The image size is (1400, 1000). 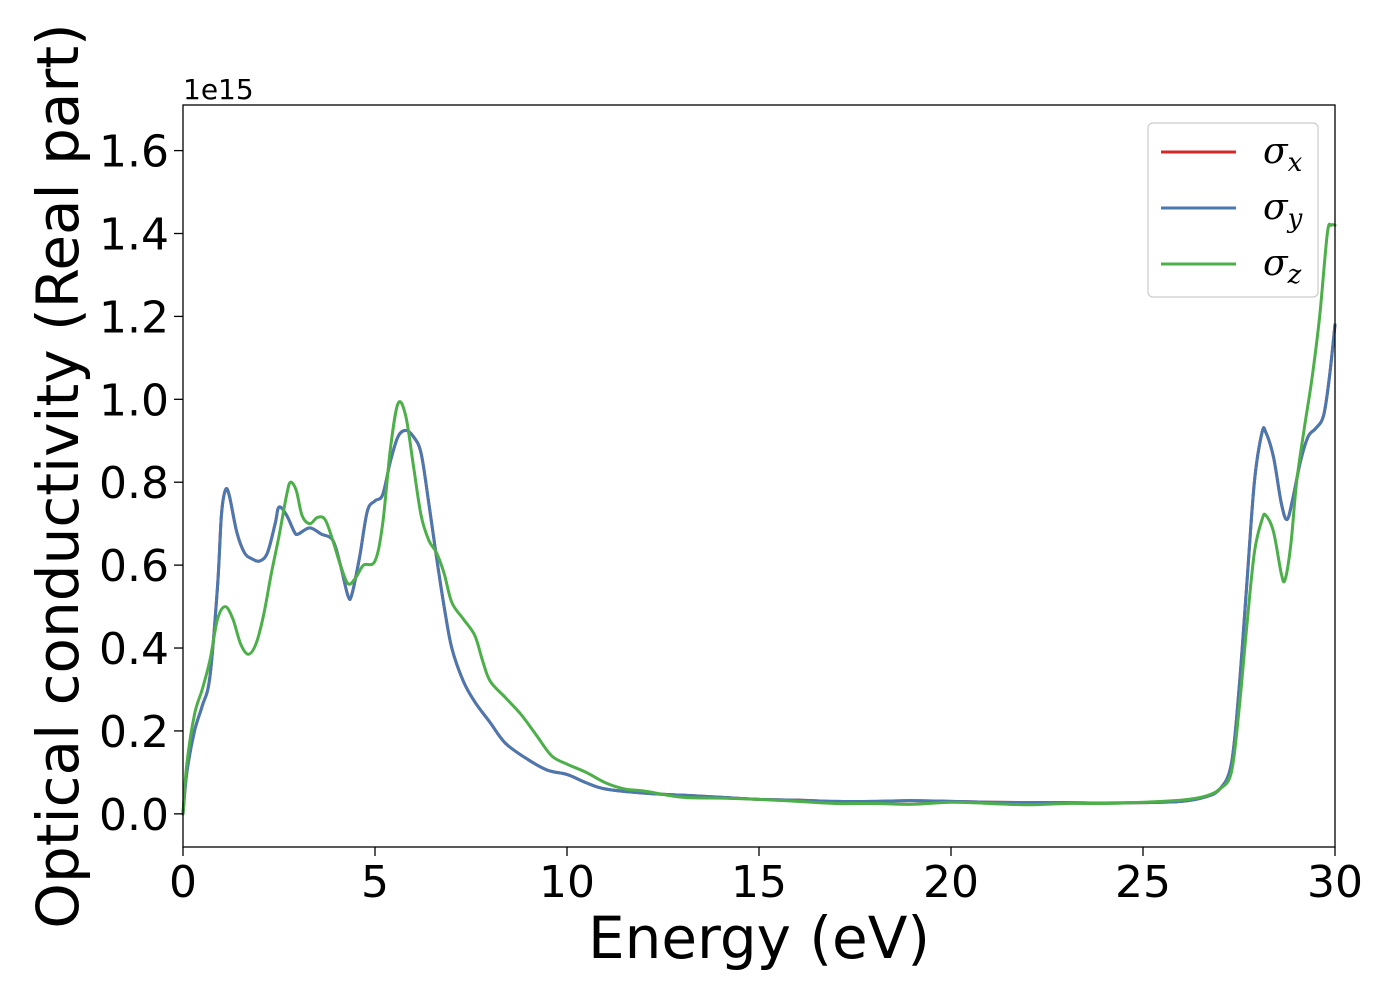 I want to click on y-tick-label: 1.6, so click(x=134, y=152).